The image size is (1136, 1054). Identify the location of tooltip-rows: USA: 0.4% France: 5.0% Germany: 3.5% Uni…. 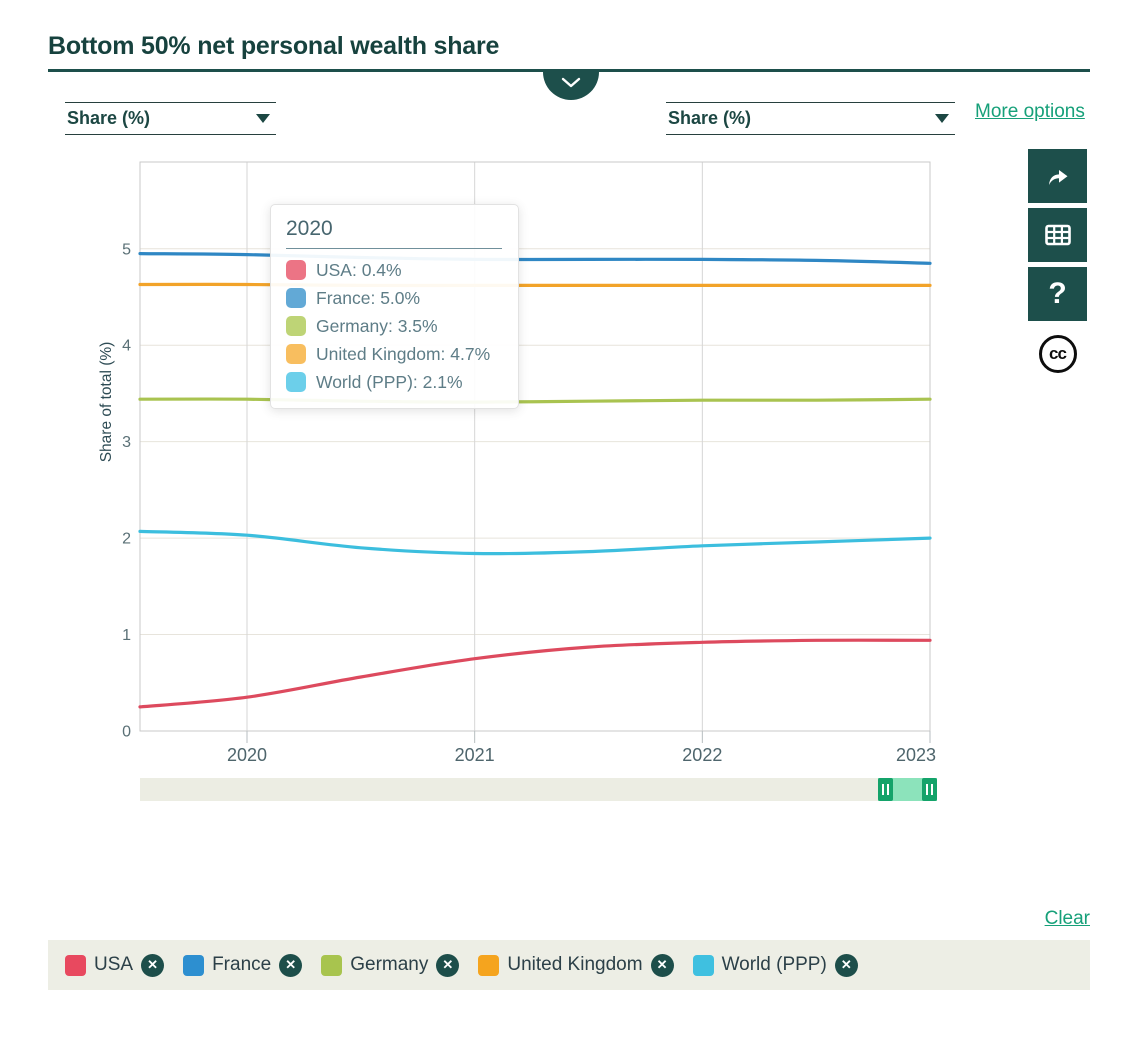
(394, 326).